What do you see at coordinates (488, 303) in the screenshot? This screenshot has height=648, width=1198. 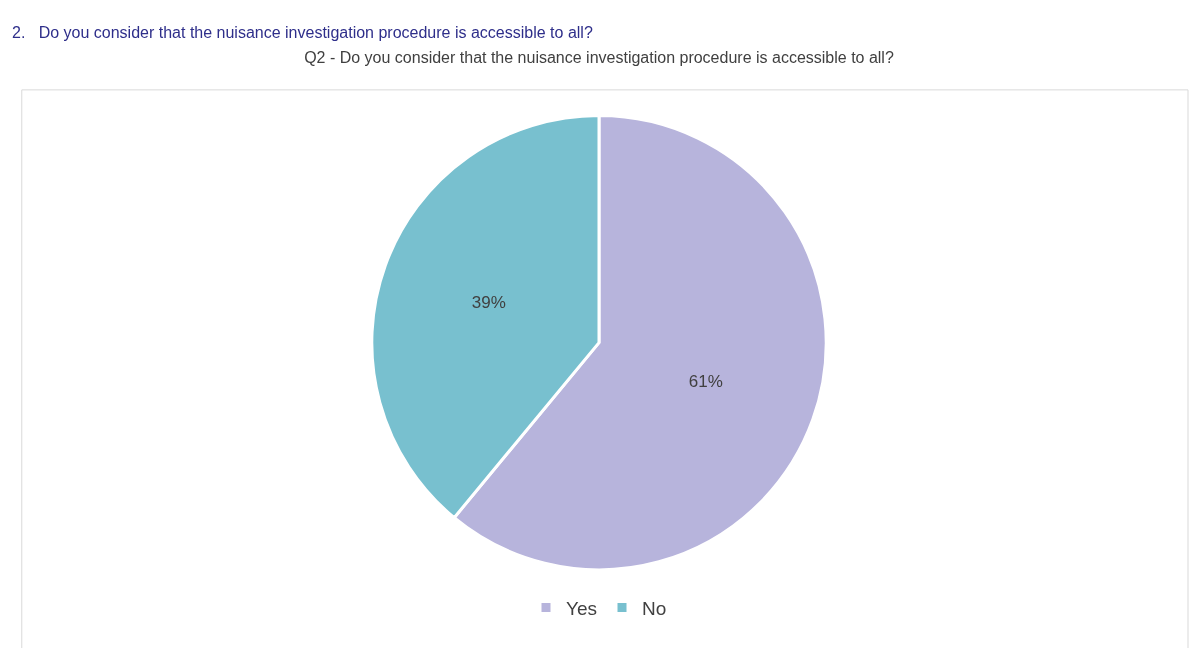 I see `data-label: 39%` at bounding box center [488, 303].